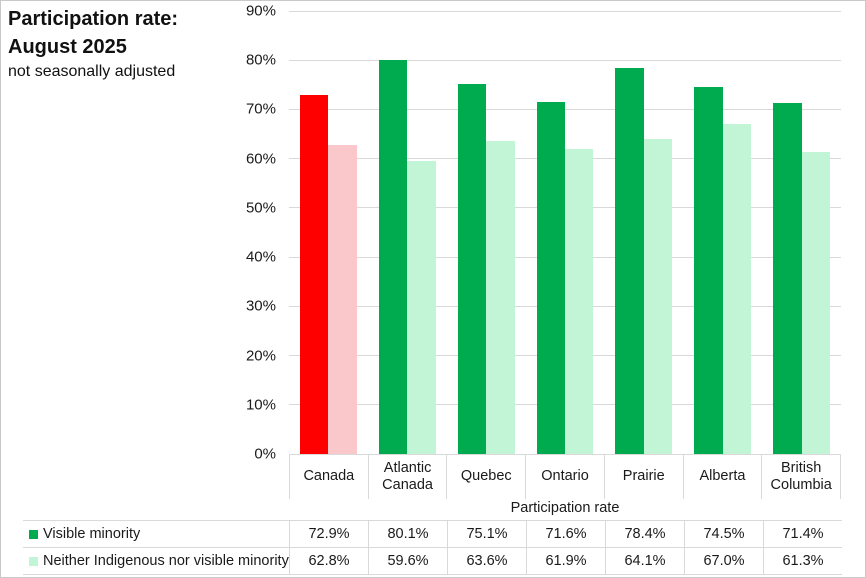  Describe the element at coordinates (407, 561) in the screenshot. I see `table-value-cell: 59.6%` at that location.